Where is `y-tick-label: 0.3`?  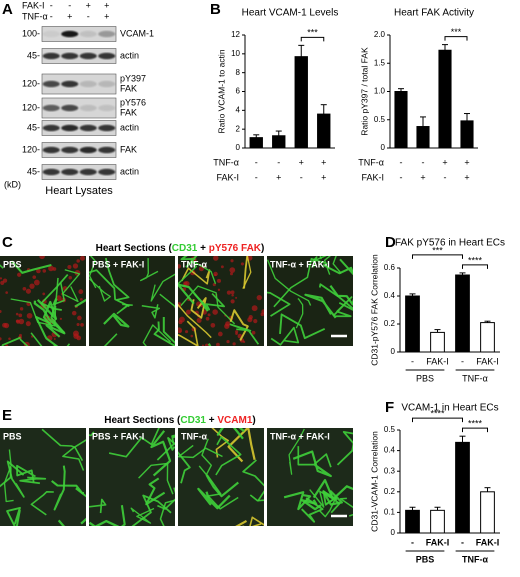
y-tick-label: 0.3 is located at coordinates (390, 470).